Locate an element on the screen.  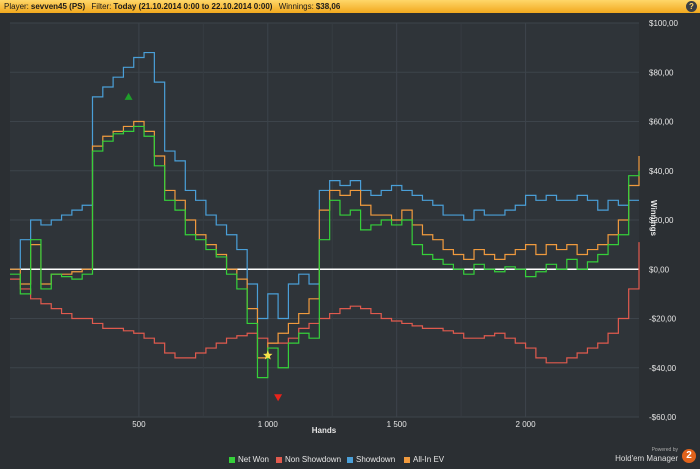
legend-label: All-In EV is located at coordinates (429, 459).